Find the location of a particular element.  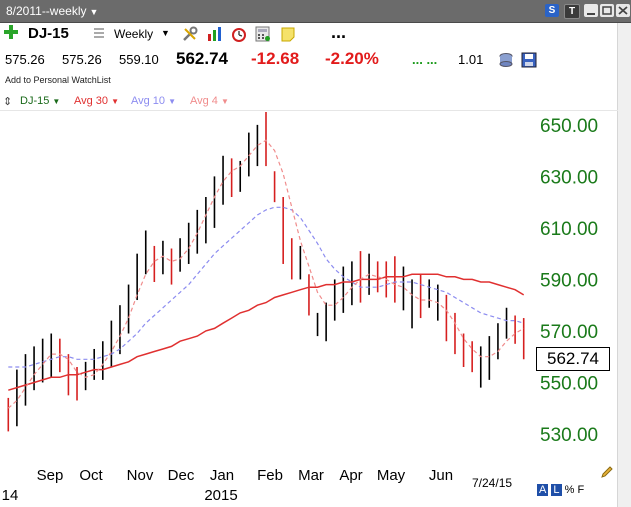

al-button: A is located at coordinates (543, 490).